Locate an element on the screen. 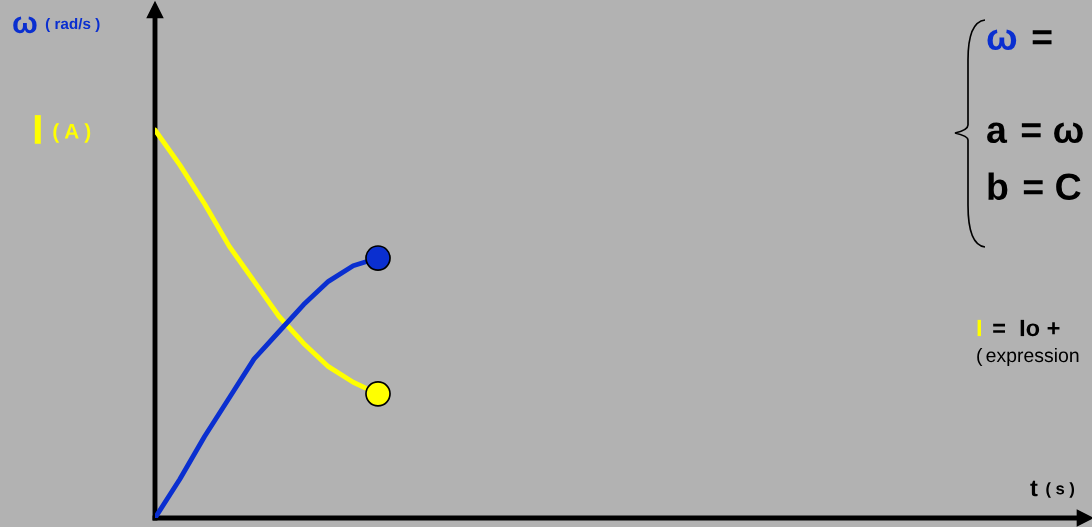 The image size is (1092, 527). text: ω ( rad/s ) is located at coordinates (56, 25).